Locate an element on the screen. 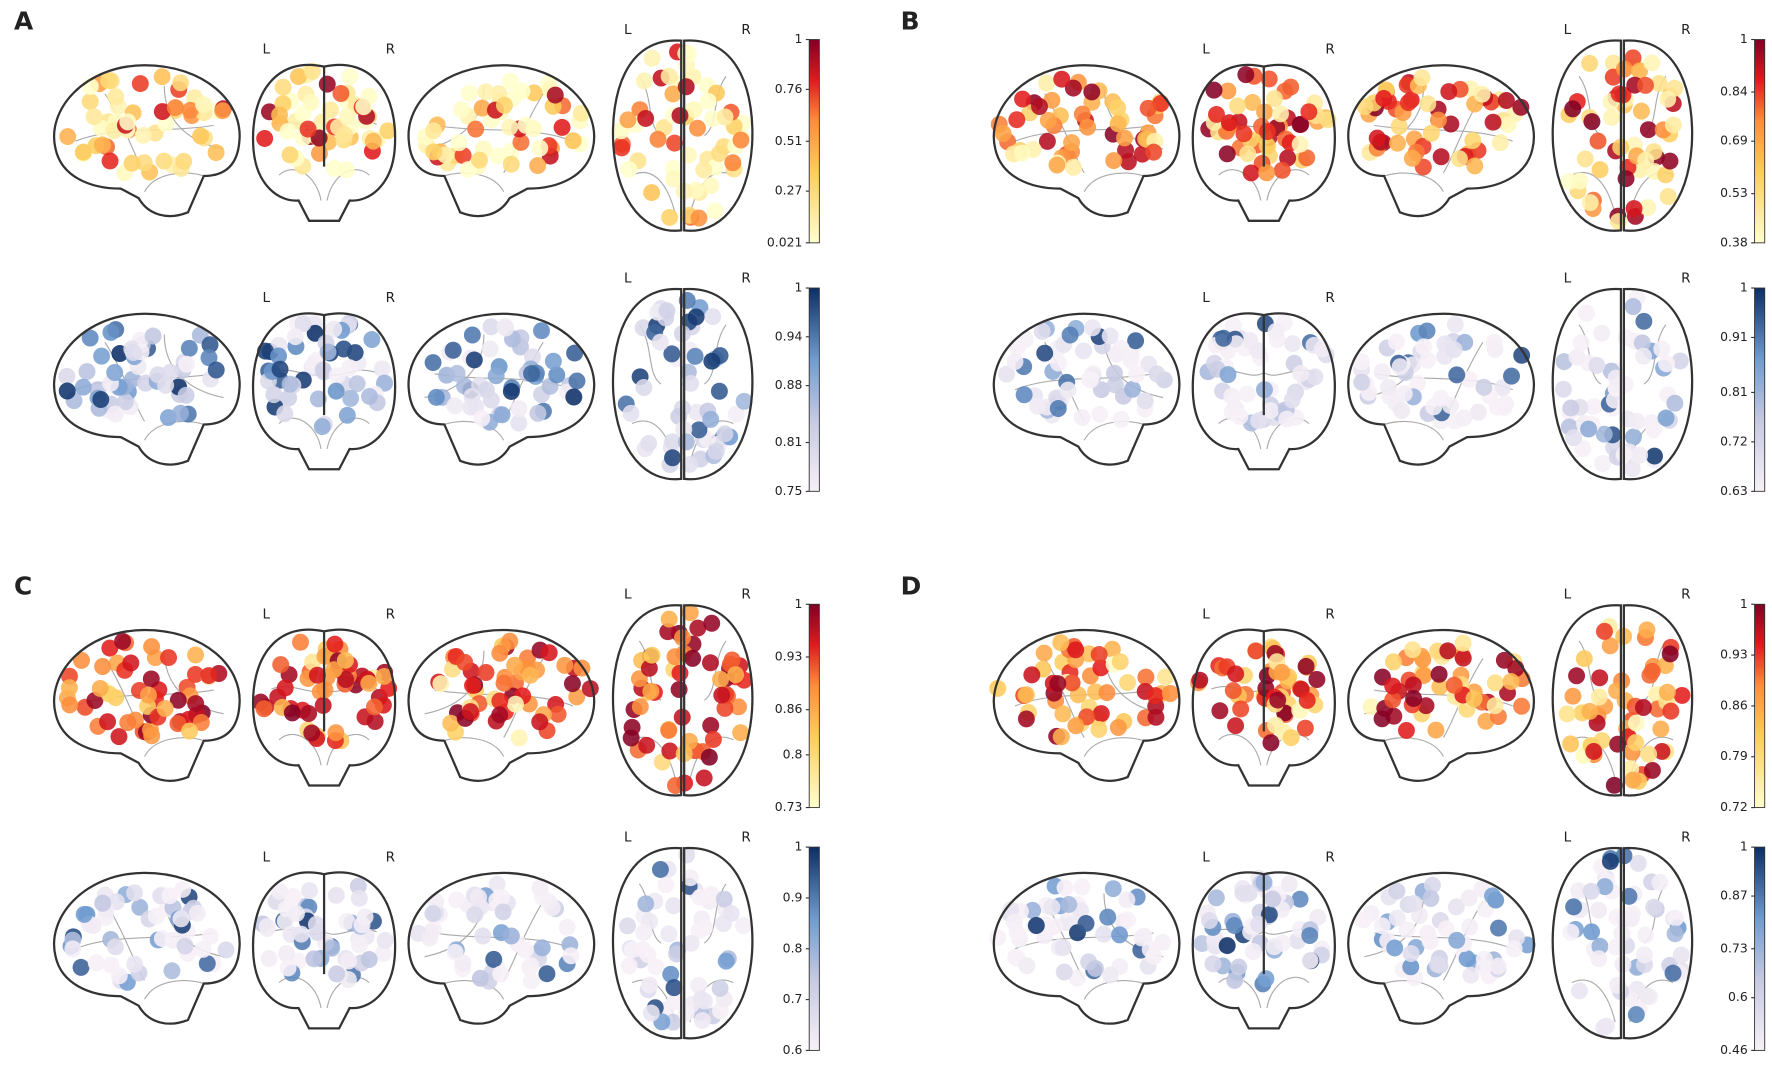 The image size is (1772, 1073). hemisphere-label: R is located at coordinates (1330, 614).